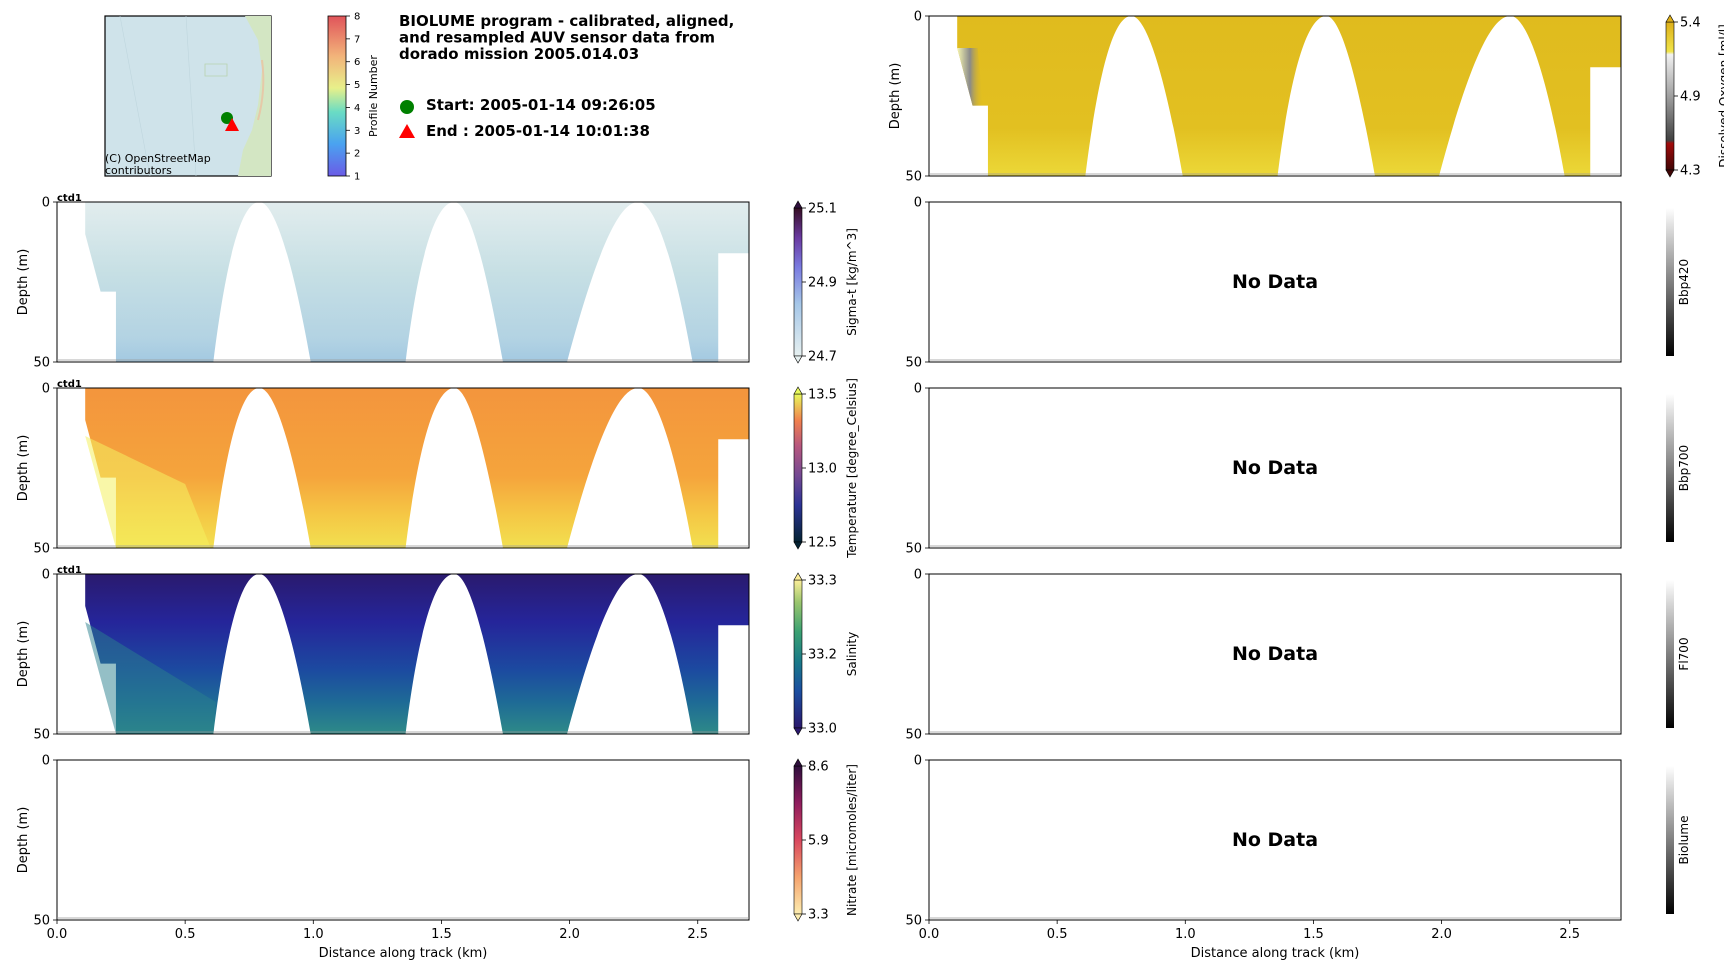 The height and width of the screenshot is (968, 1724). What do you see at coordinates (852, 840) in the screenshot?
I see `colorbar-label: Nitrate [micromoles/liter]` at bounding box center [852, 840].